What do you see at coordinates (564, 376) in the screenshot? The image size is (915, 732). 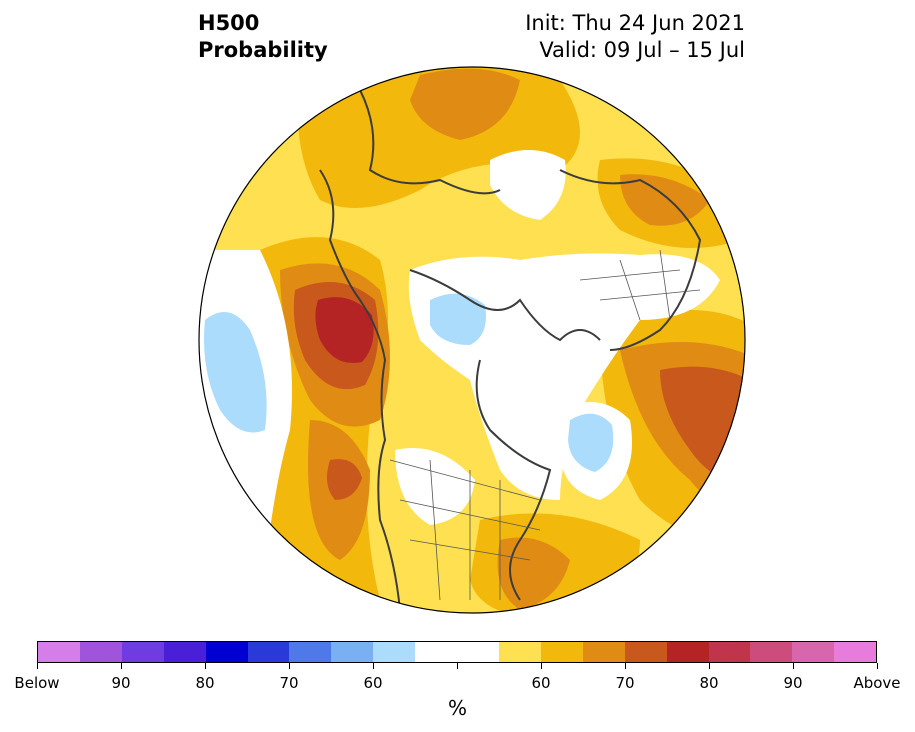 I see `field-neutral-arctic` at bounding box center [564, 376].